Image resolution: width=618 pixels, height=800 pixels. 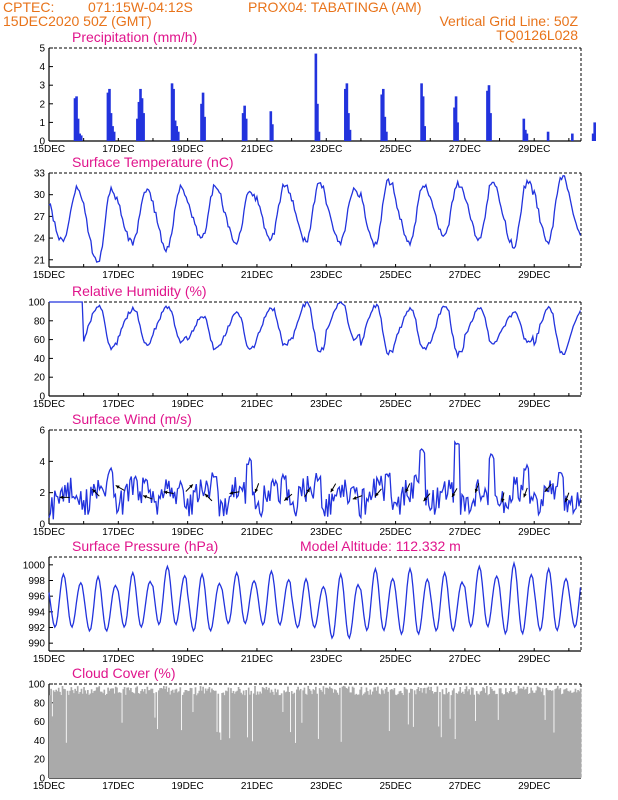 What do you see at coordinates (49, 275) in the screenshot?
I see `temp-xtick-label: 15DEC` at bounding box center [49, 275].